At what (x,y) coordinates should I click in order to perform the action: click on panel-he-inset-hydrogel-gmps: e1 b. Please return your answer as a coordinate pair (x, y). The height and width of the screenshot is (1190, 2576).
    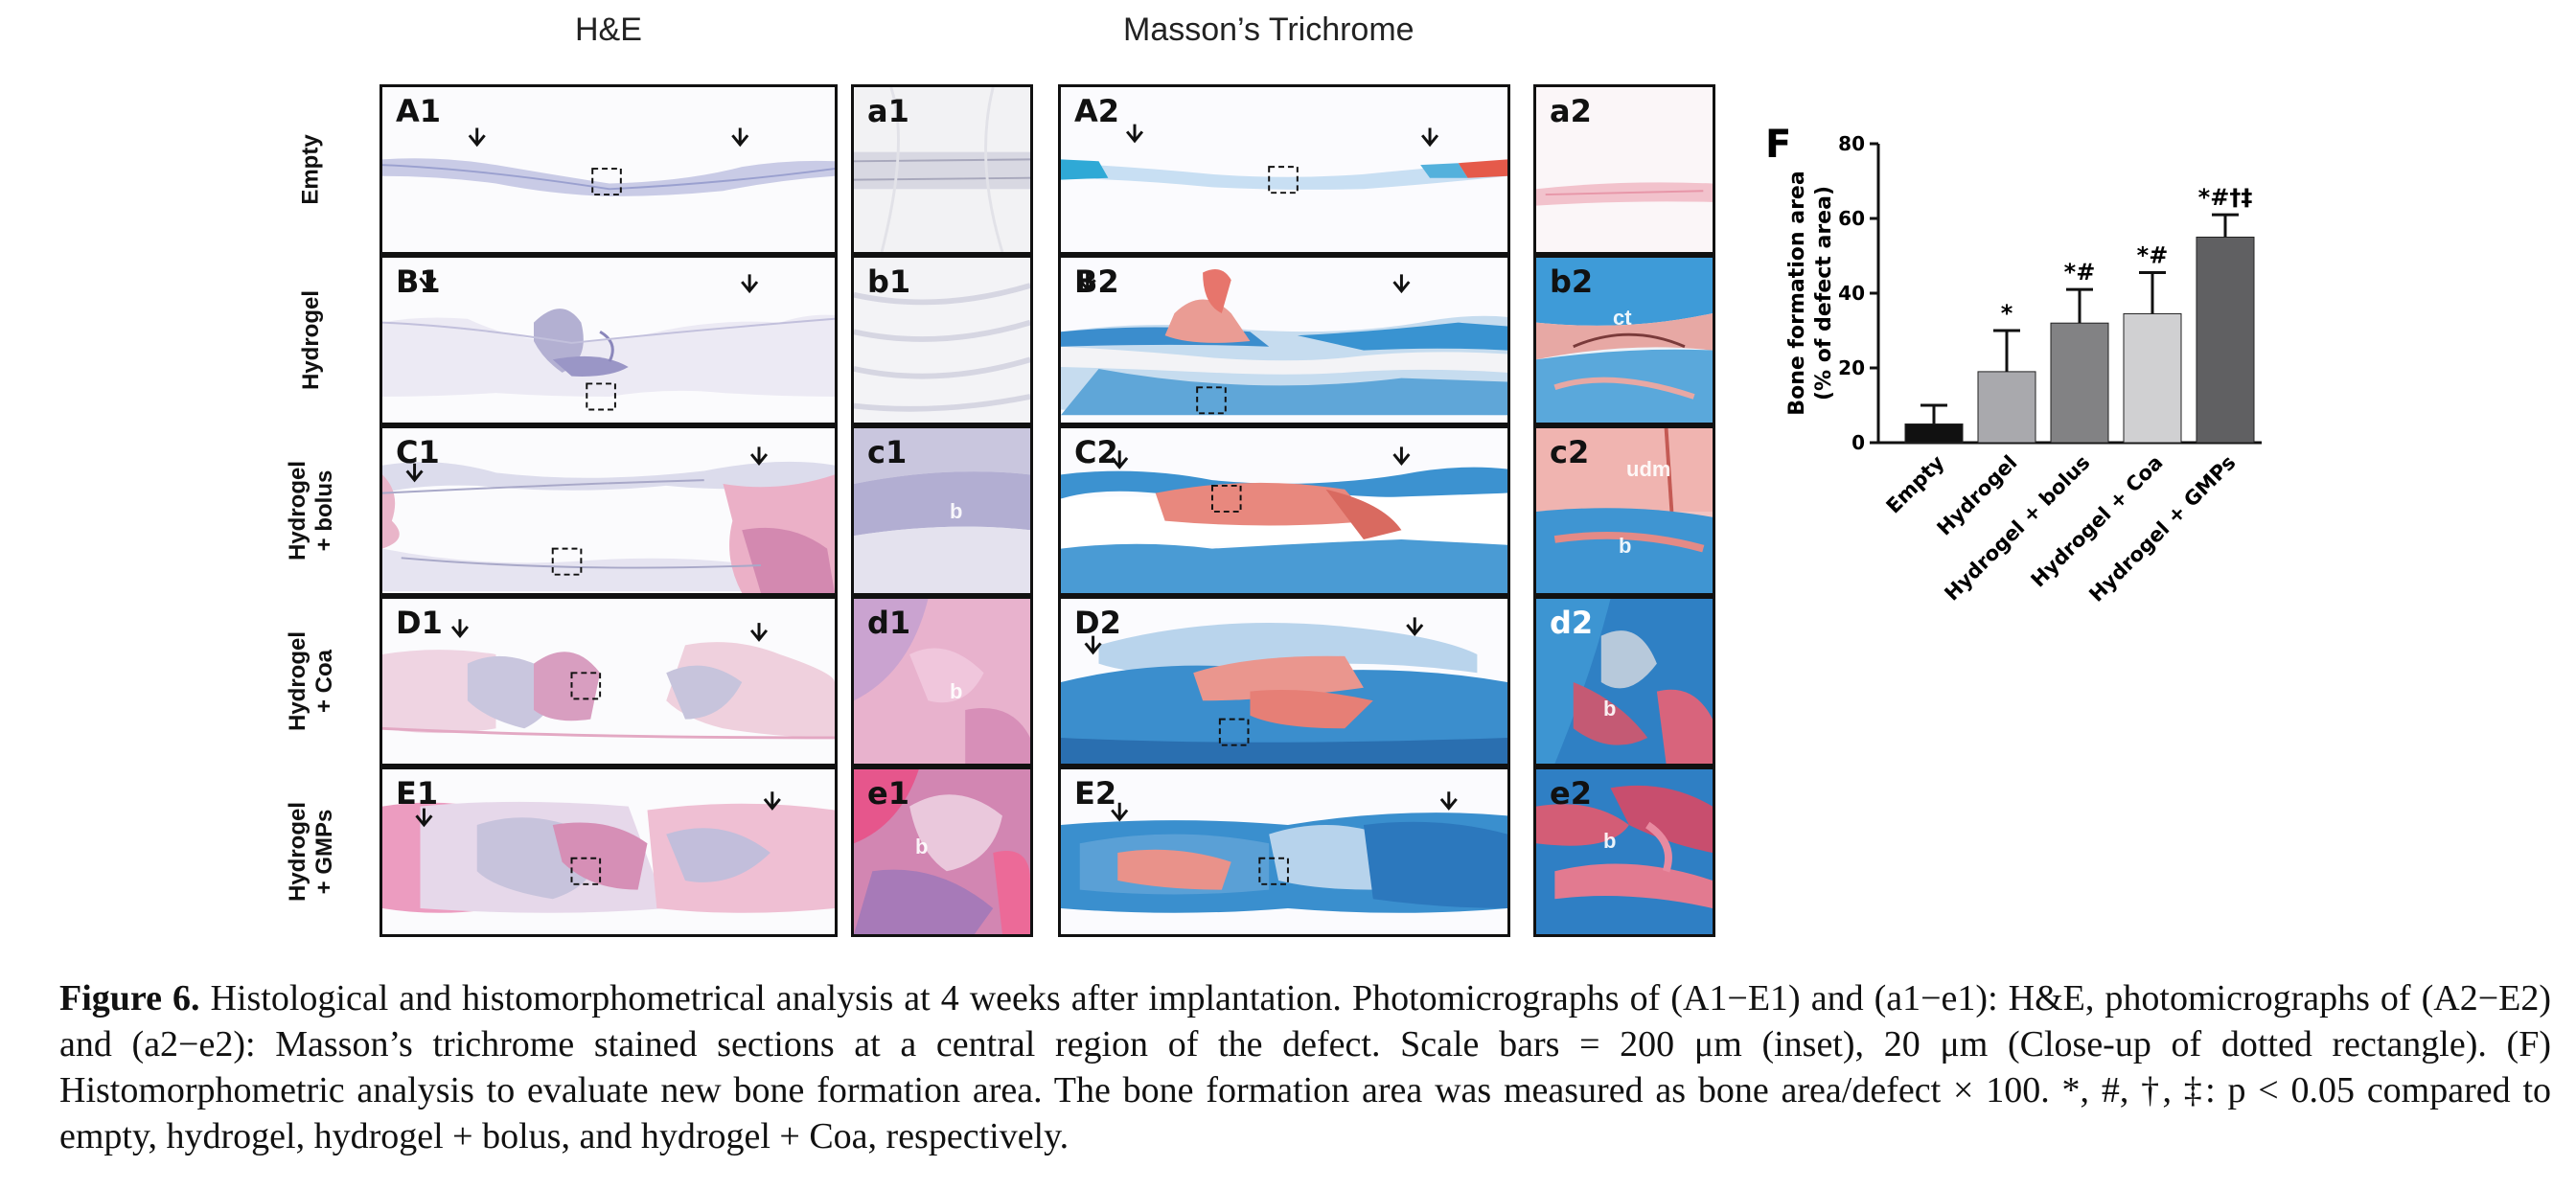
    Looking at the image, I should click on (942, 852).